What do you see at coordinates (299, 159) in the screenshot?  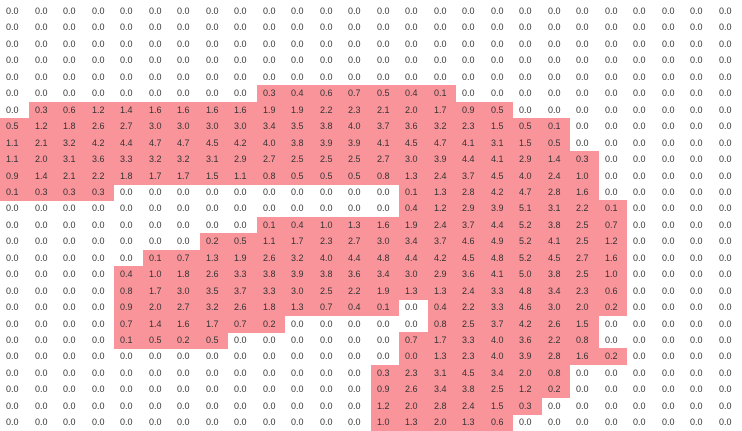 I see `highlighted-cell: 2.5` at bounding box center [299, 159].